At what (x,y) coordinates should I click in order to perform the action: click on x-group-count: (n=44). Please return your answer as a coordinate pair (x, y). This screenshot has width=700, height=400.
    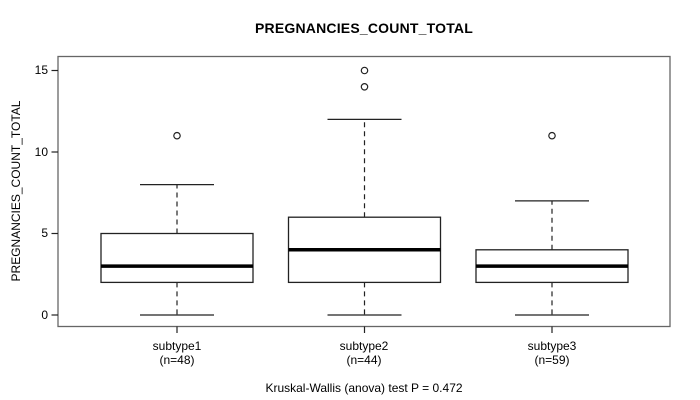
    Looking at the image, I should click on (364, 359).